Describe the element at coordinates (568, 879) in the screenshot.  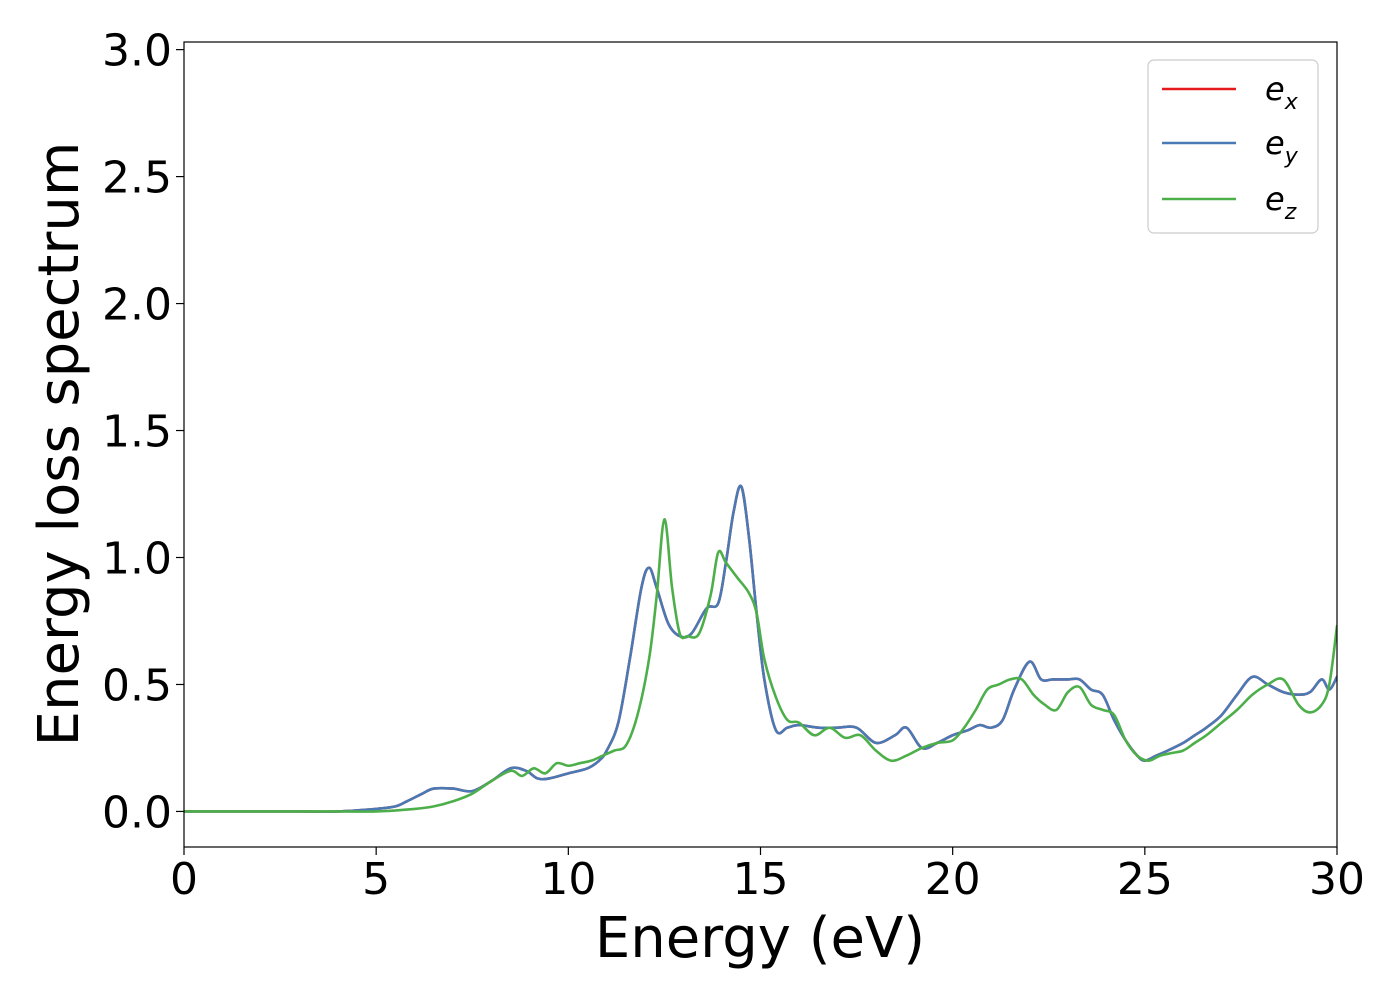
I see `x-tick-label: 10` at that location.